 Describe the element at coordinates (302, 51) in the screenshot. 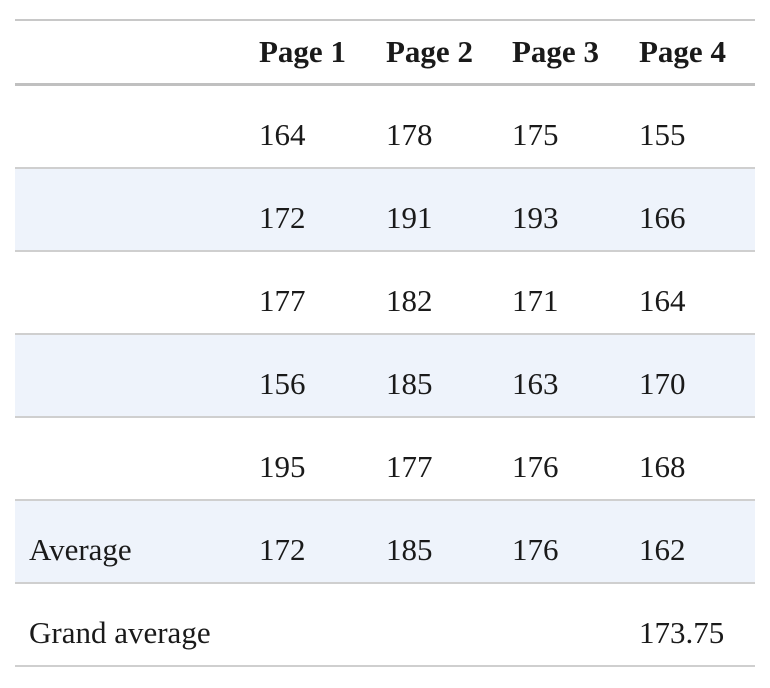

I see `header-cell-page-1: Page 1` at that location.